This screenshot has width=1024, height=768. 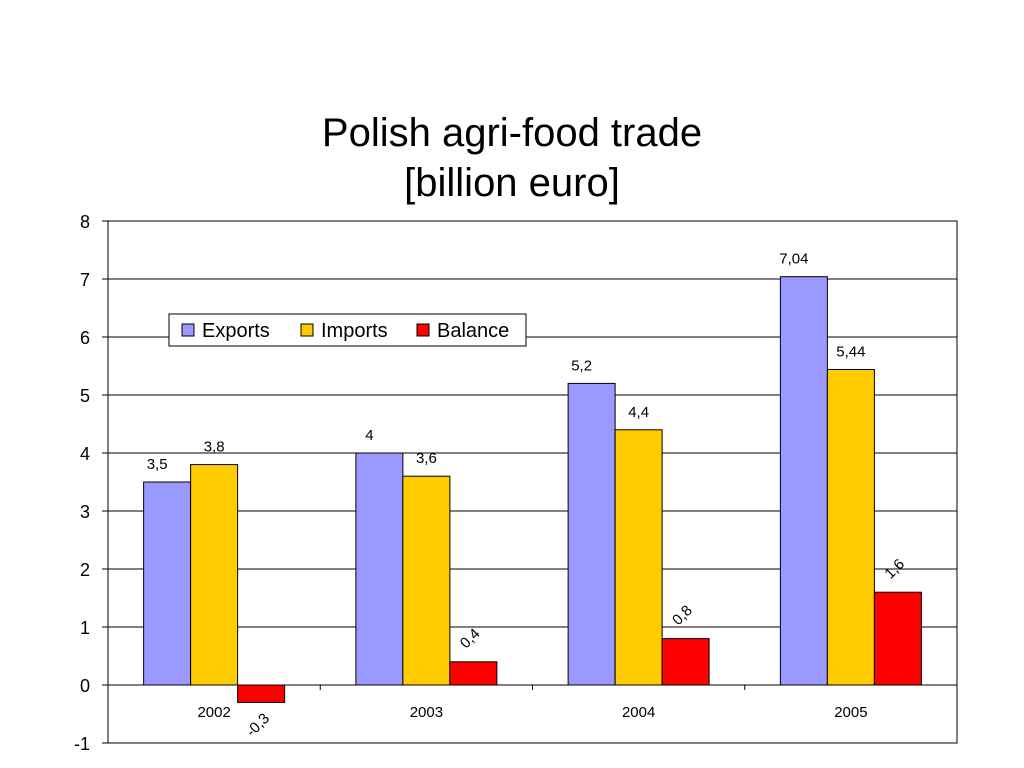 What do you see at coordinates (638, 412) in the screenshot?
I see `data-label: 4,4` at bounding box center [638, 412].